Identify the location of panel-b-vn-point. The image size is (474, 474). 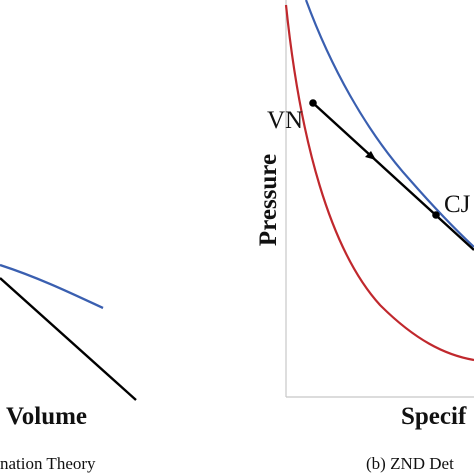
(313, 103).